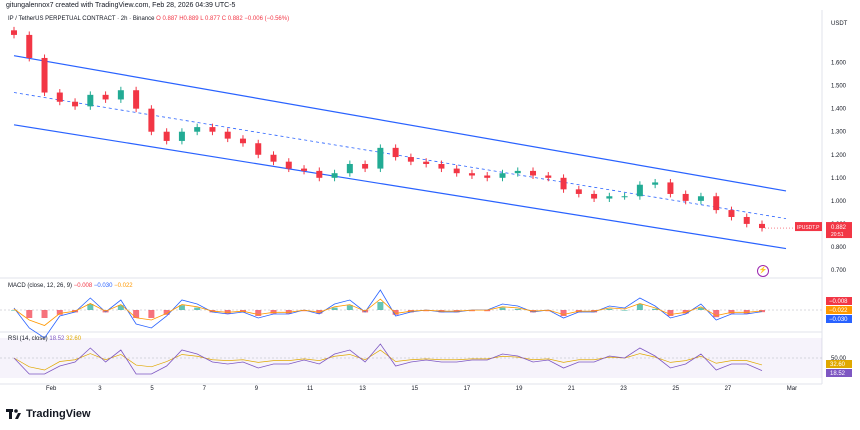 This screenshot has height=430, width=860. What do you see at coordinates (728, 389) in the screenshot?
I see `x-tick-label: 27` at bounding box center [728, 389].